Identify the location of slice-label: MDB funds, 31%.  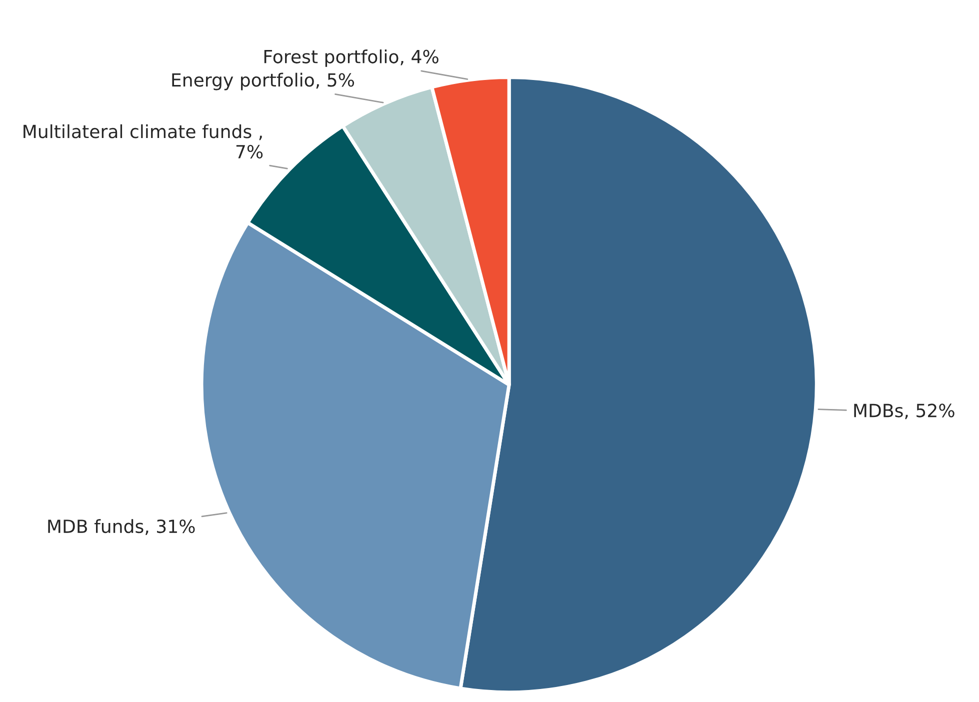
(121, 527).